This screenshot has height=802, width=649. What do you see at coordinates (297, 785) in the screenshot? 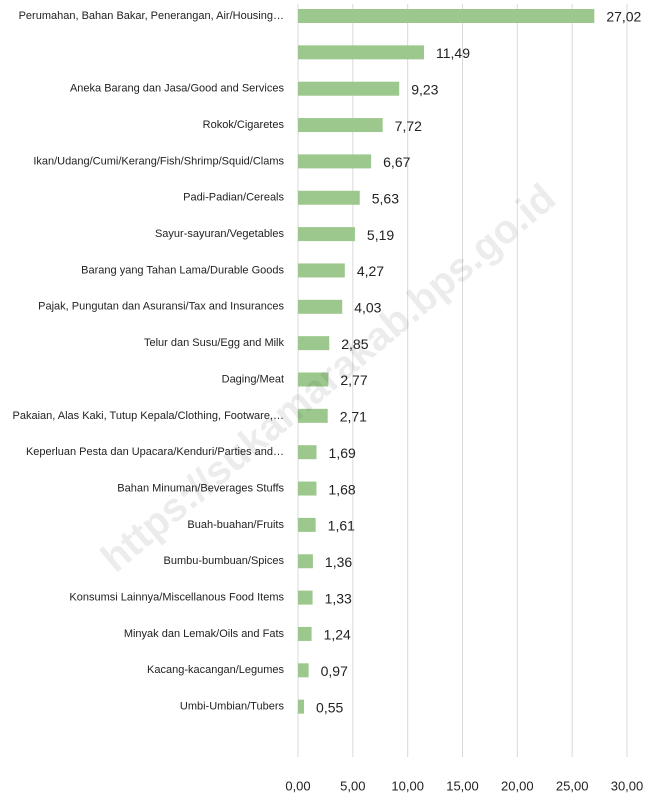
I see `x-tick-label: 0,00` at bounding box center [297, 785].